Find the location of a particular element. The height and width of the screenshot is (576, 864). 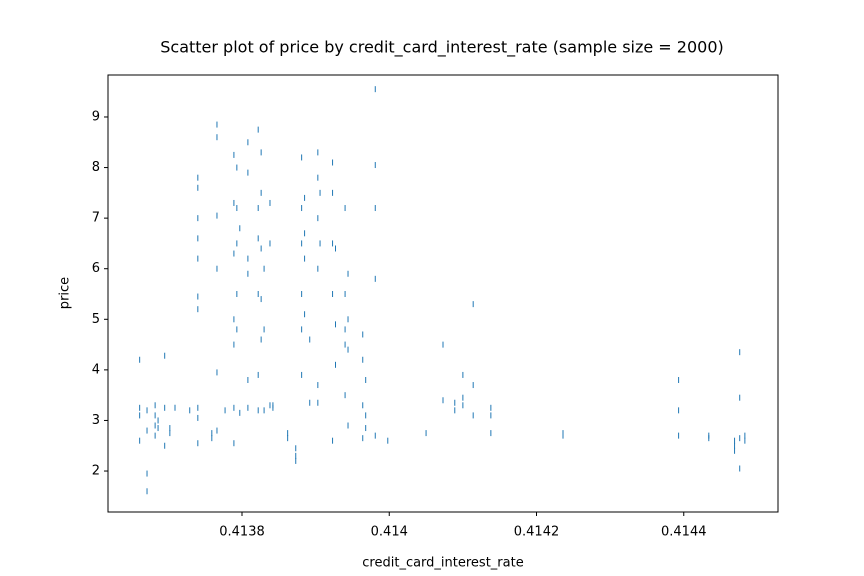

y-tick-label: 7 is located at coordinates (96, 218).